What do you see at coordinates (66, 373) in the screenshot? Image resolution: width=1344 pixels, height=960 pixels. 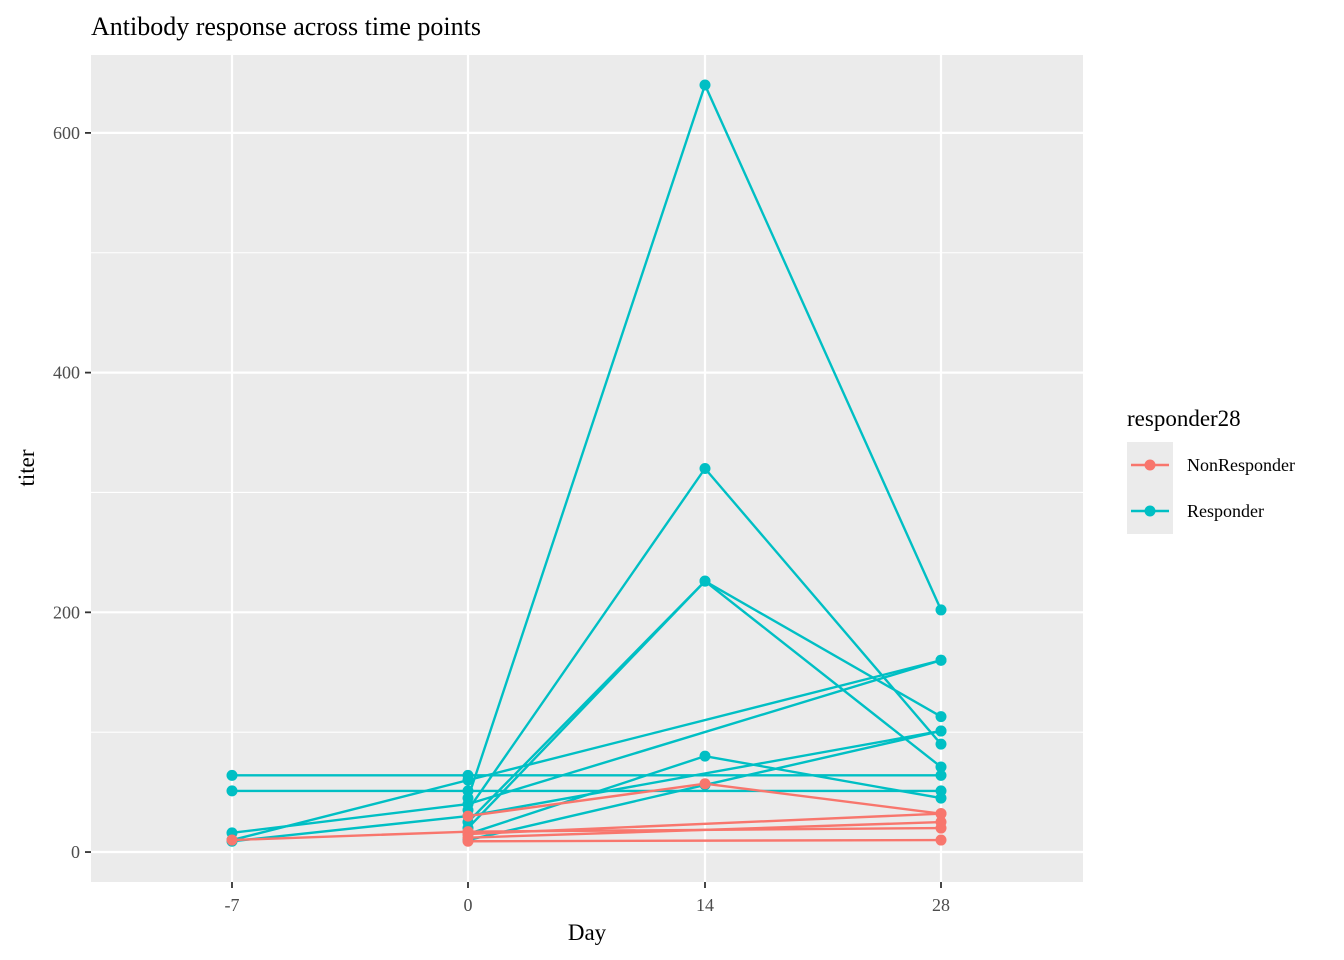 I see `y-tick-label: 400` at bounding box center [66, 373].